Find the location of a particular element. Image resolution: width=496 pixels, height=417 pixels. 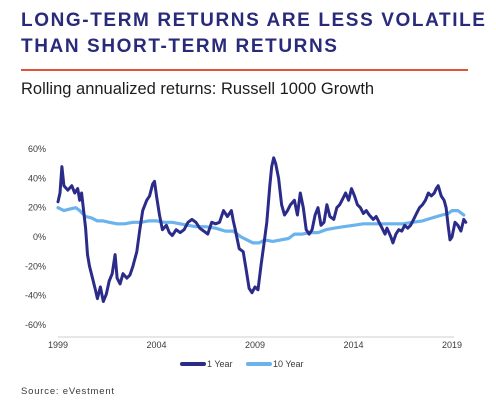

title-line-2: THAN SHORT-TERM RETURNS is located at coordinates (180, 46).